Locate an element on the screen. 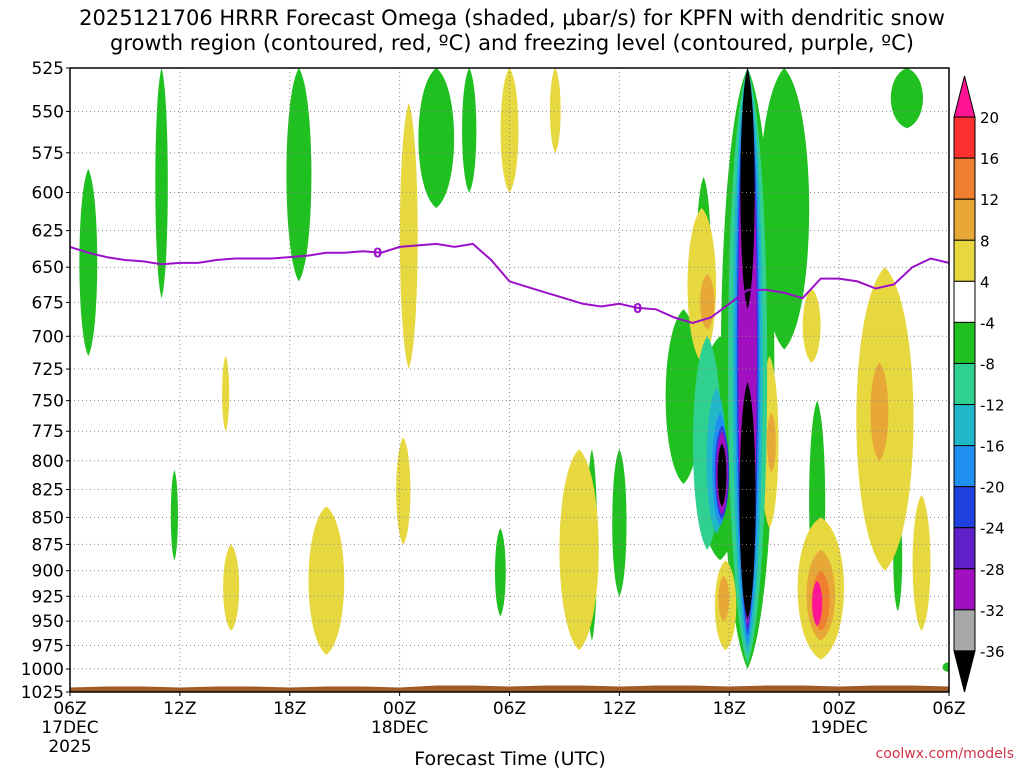 This screenshot has height=768, width=1024. y-tick-label: 1025 is located at coordinates (42, 693).